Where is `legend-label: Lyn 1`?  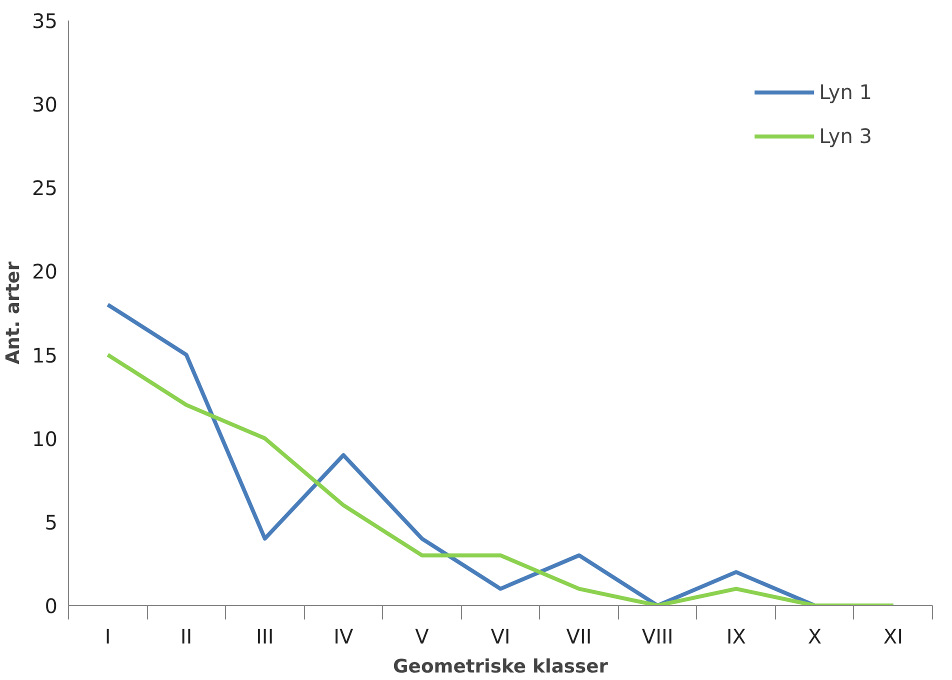
legend-label: Lyn 1 is located at coordinates (845, 92).